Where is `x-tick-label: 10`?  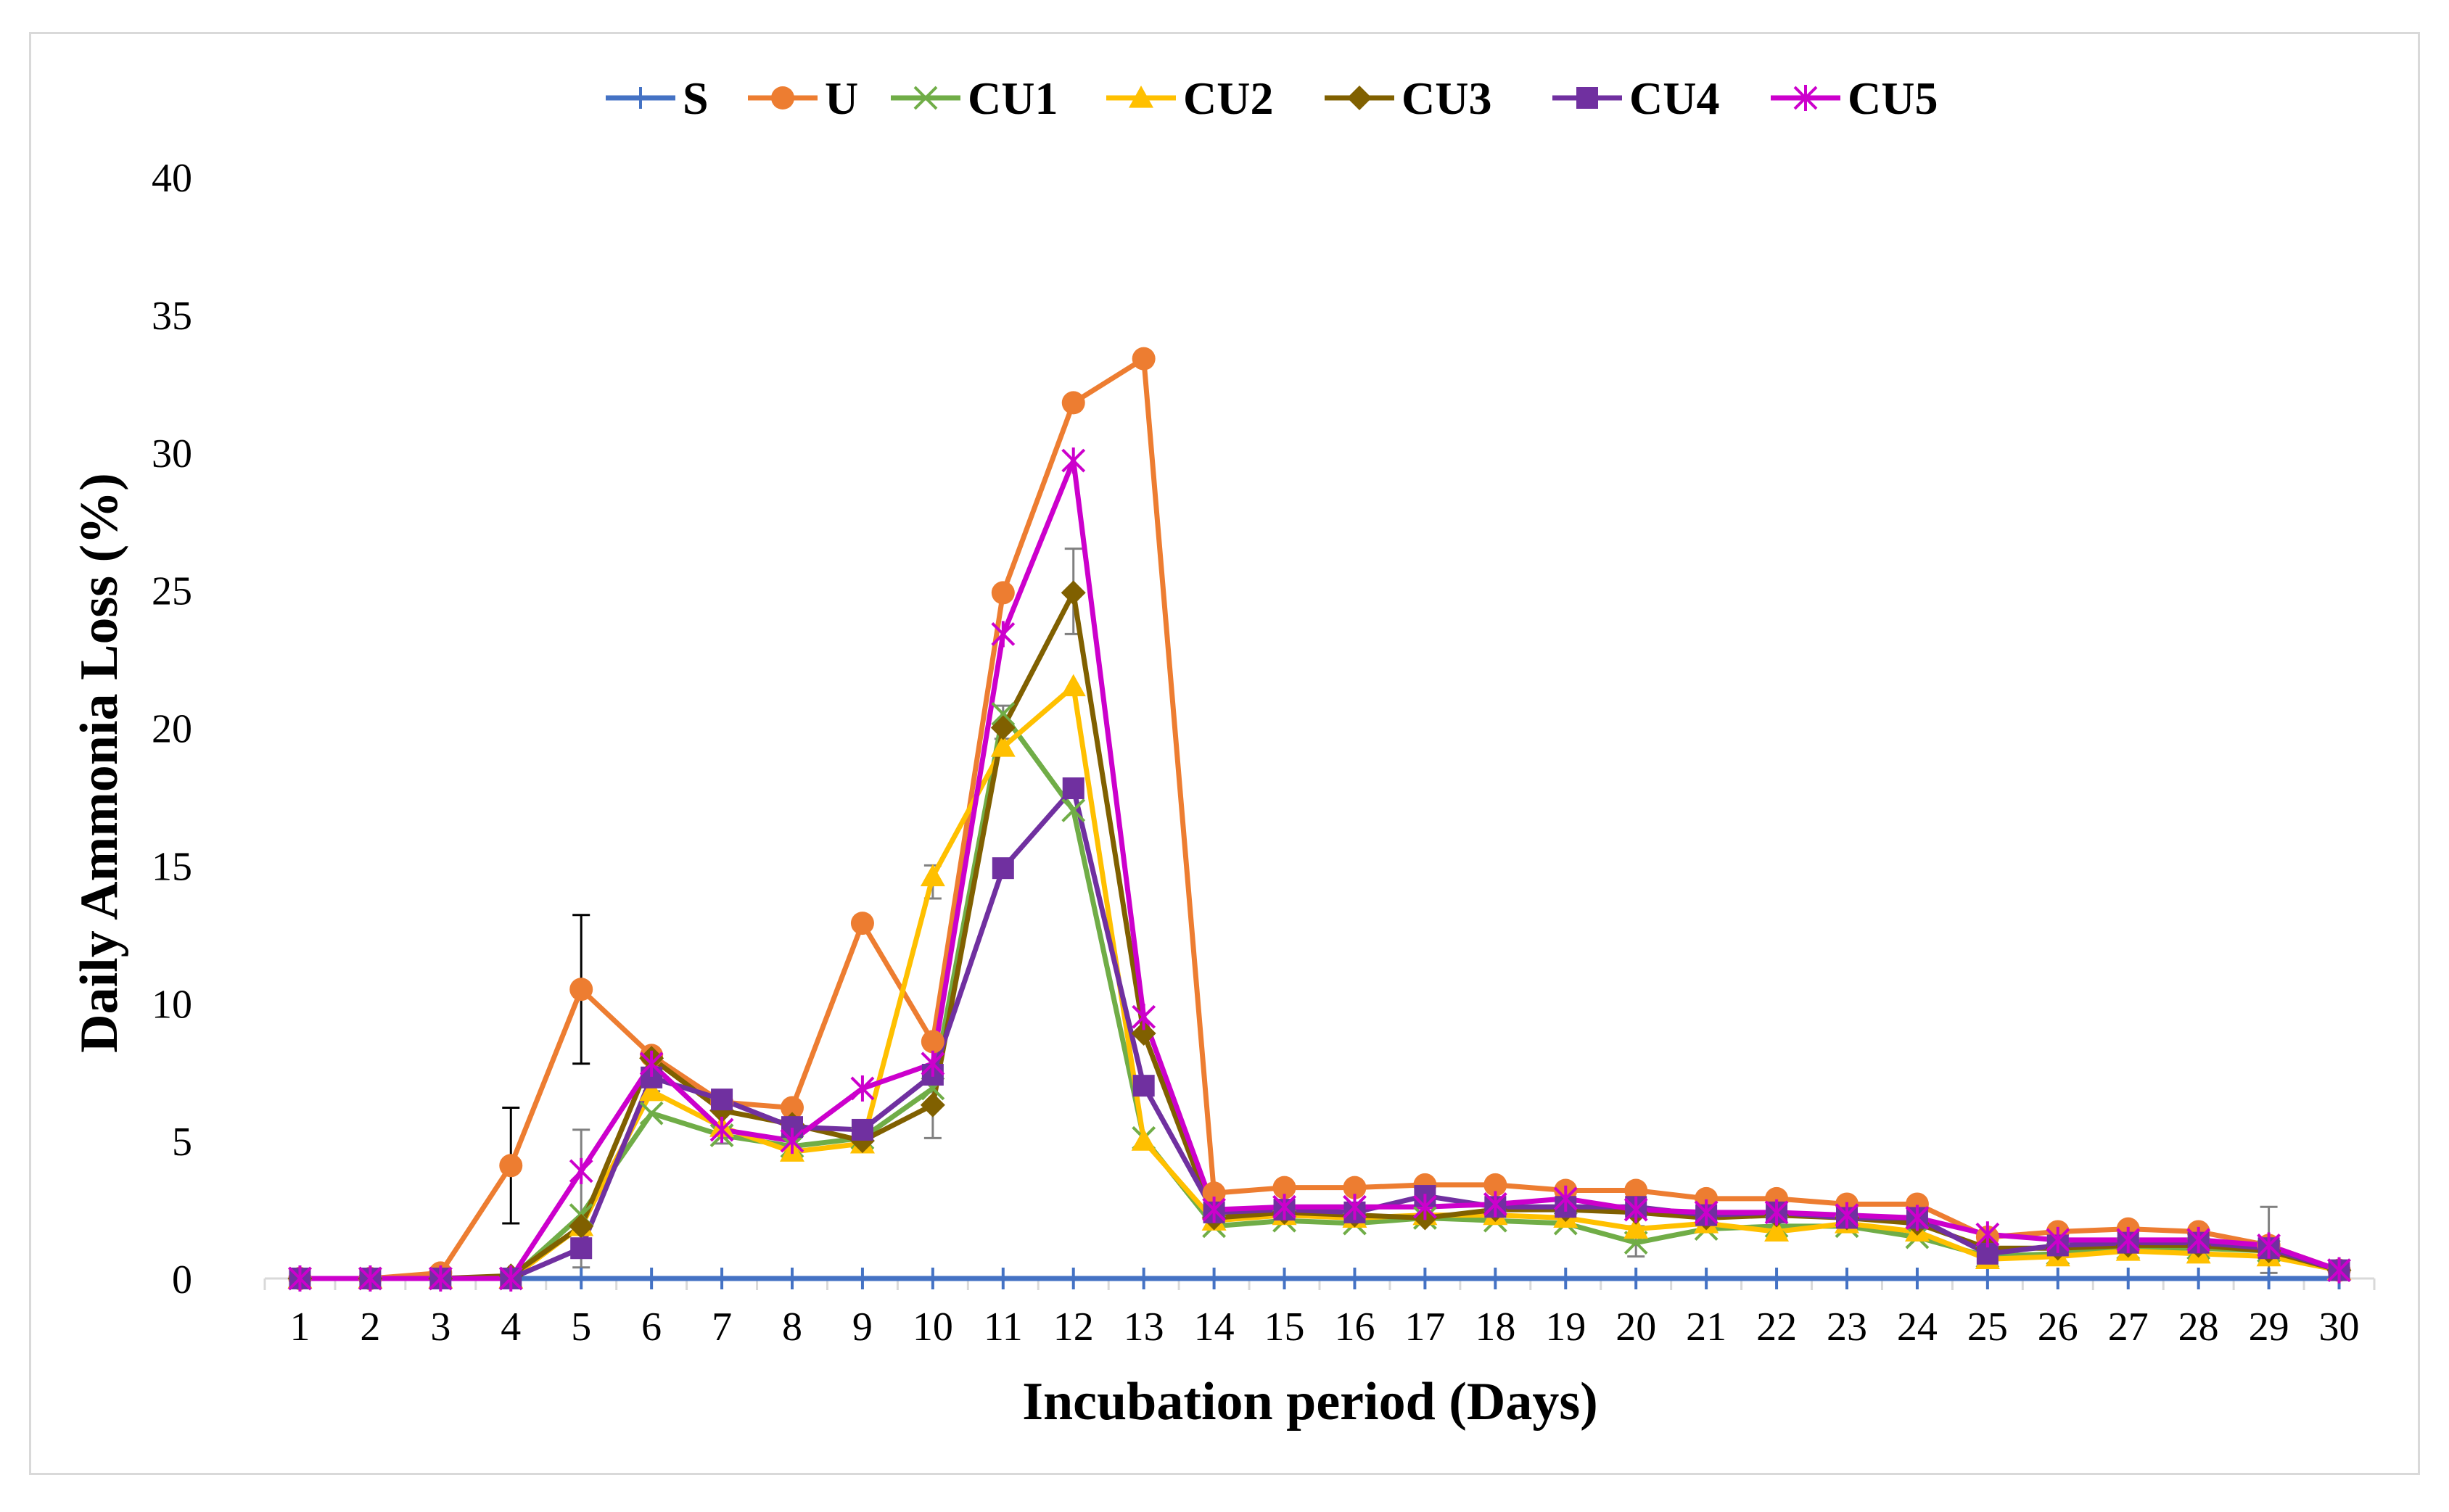 x-tick-label: 10 is located at coordinates (933, 1327).